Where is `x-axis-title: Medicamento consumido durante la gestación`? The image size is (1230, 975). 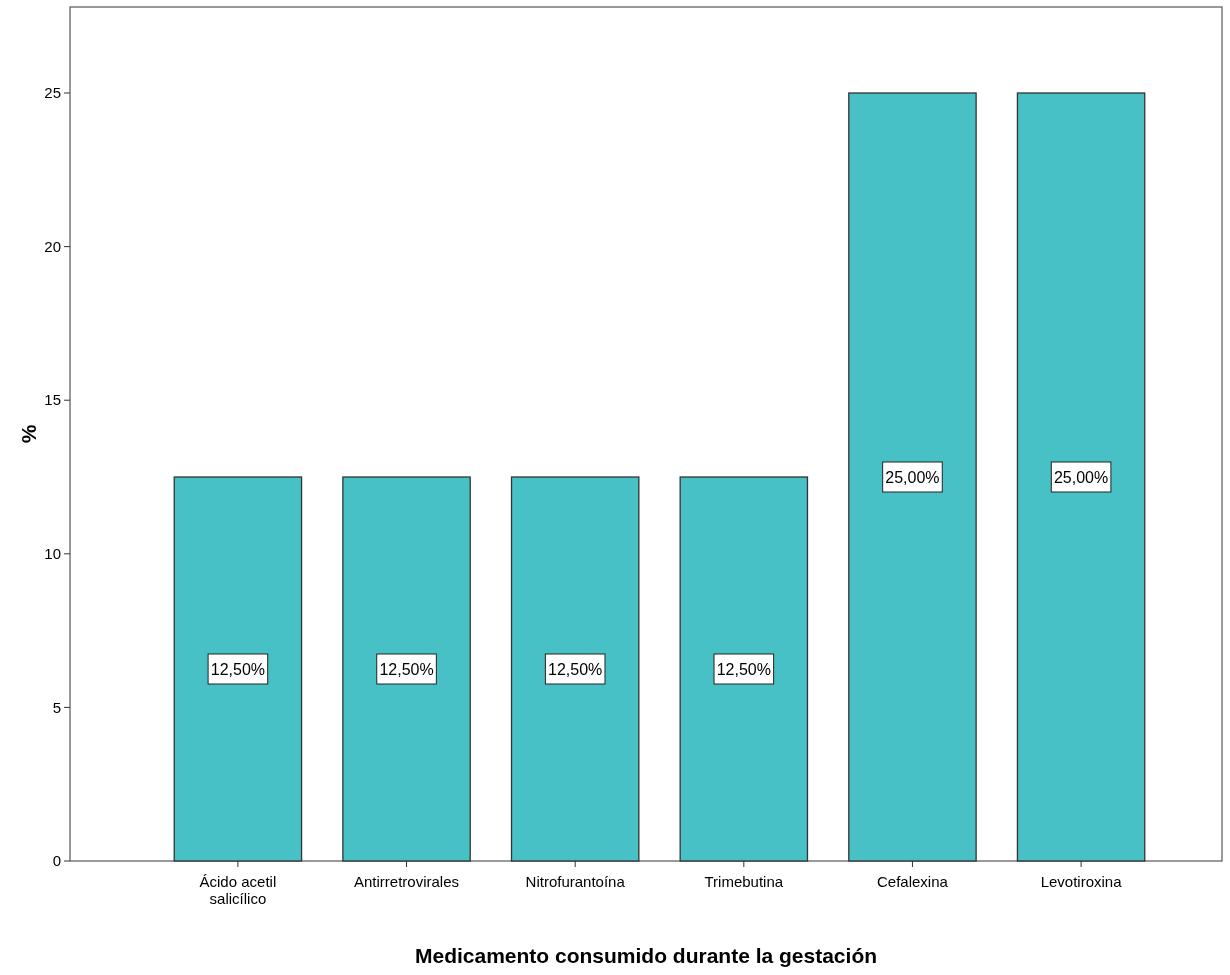
x-axis-title: Medicamento consumido durante la gestación is located at coordinates (646, 955).